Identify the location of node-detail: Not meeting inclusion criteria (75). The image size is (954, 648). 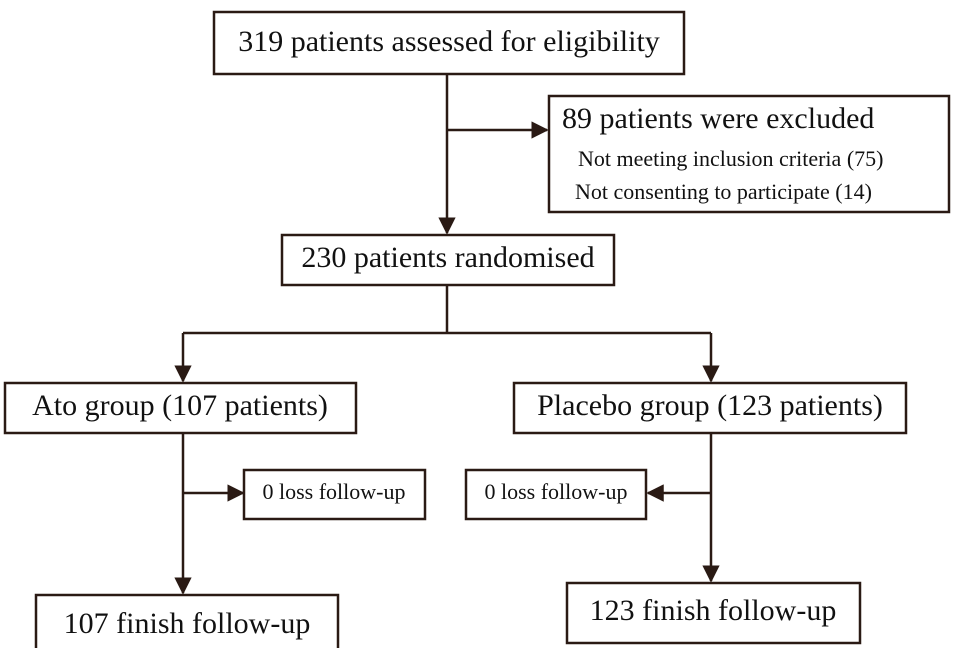
(730, 158).